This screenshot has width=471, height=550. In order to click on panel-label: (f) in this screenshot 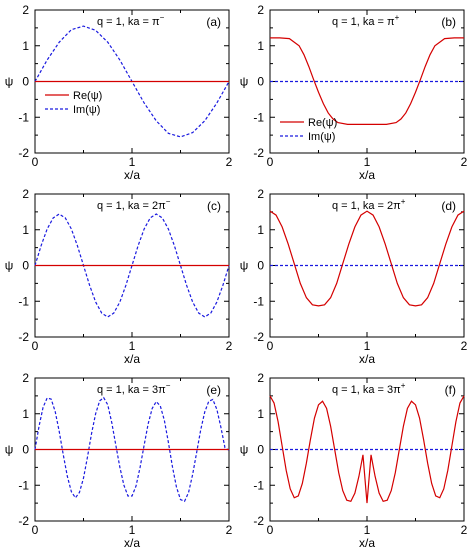, I will do `click(450, 390)`.